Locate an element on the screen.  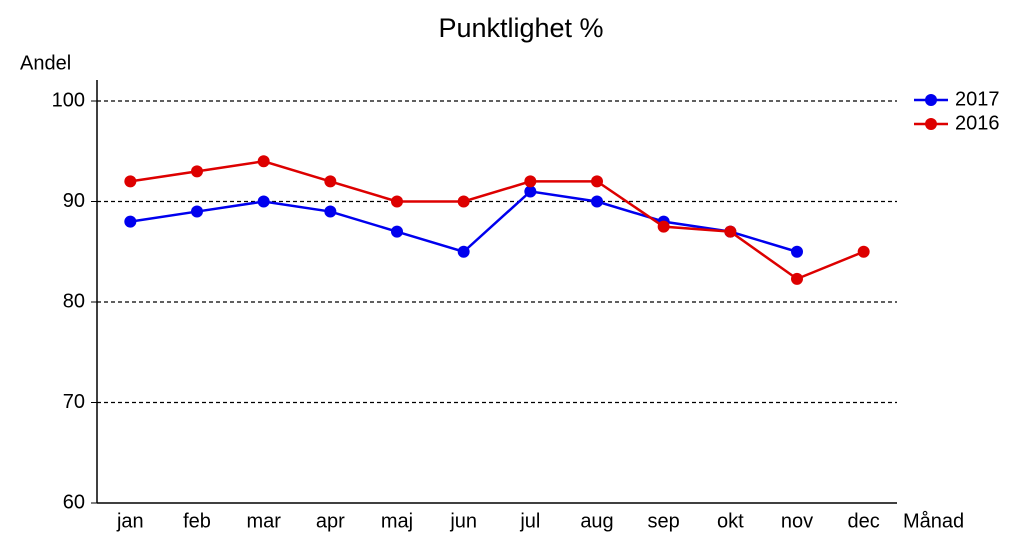
legend-label: 2017 is located at coordinates (977, 99).